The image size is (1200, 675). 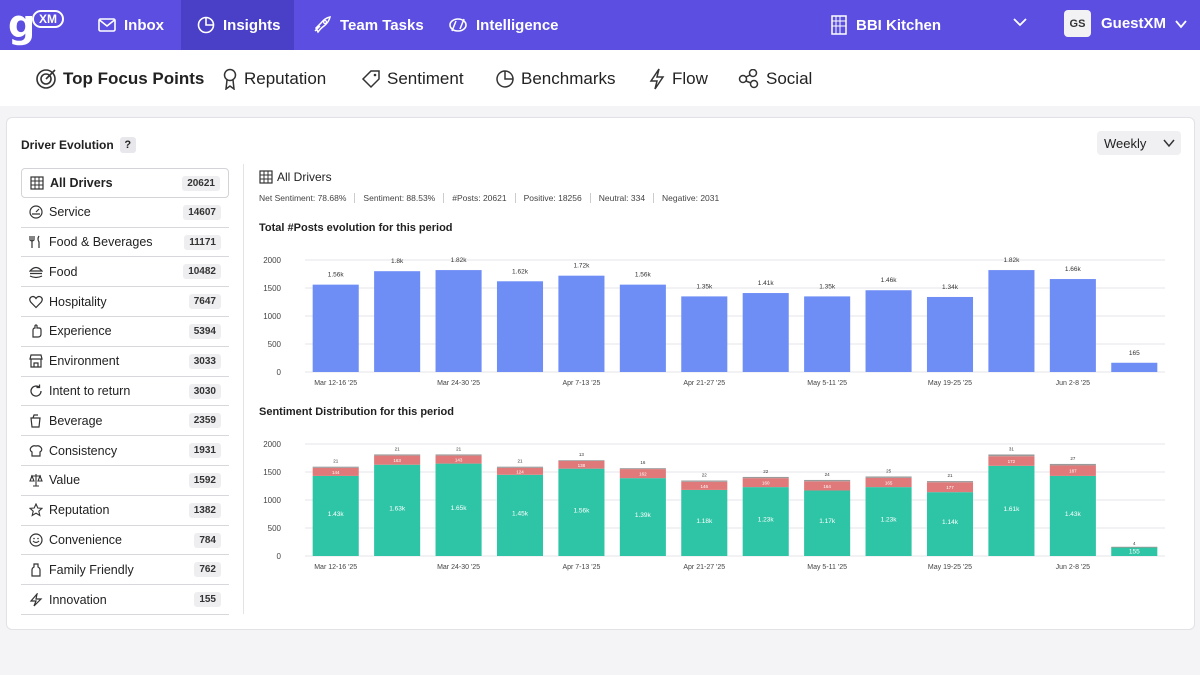 What do you see at coordinates (125, 541) in the screenshot?
I see `driver-item: Convenience 784` at bounding box center [125, 541].